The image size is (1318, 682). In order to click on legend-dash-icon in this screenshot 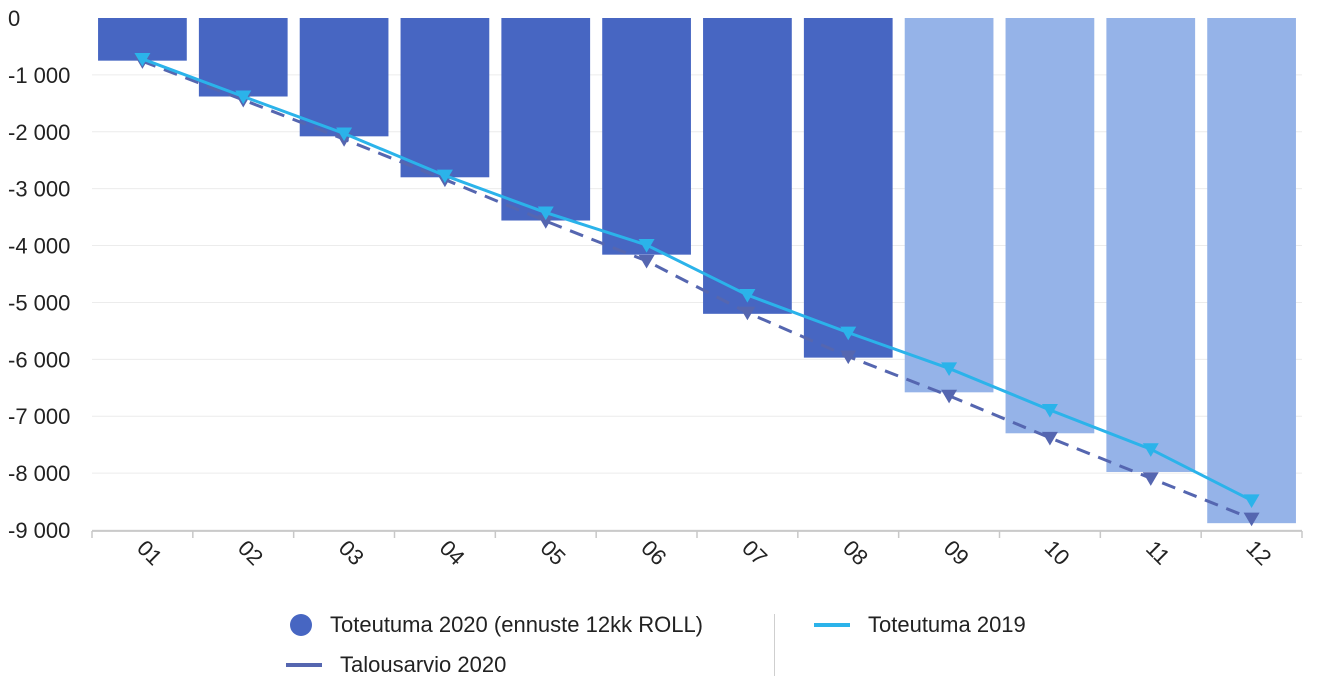, I will do `click(304, 665)`.